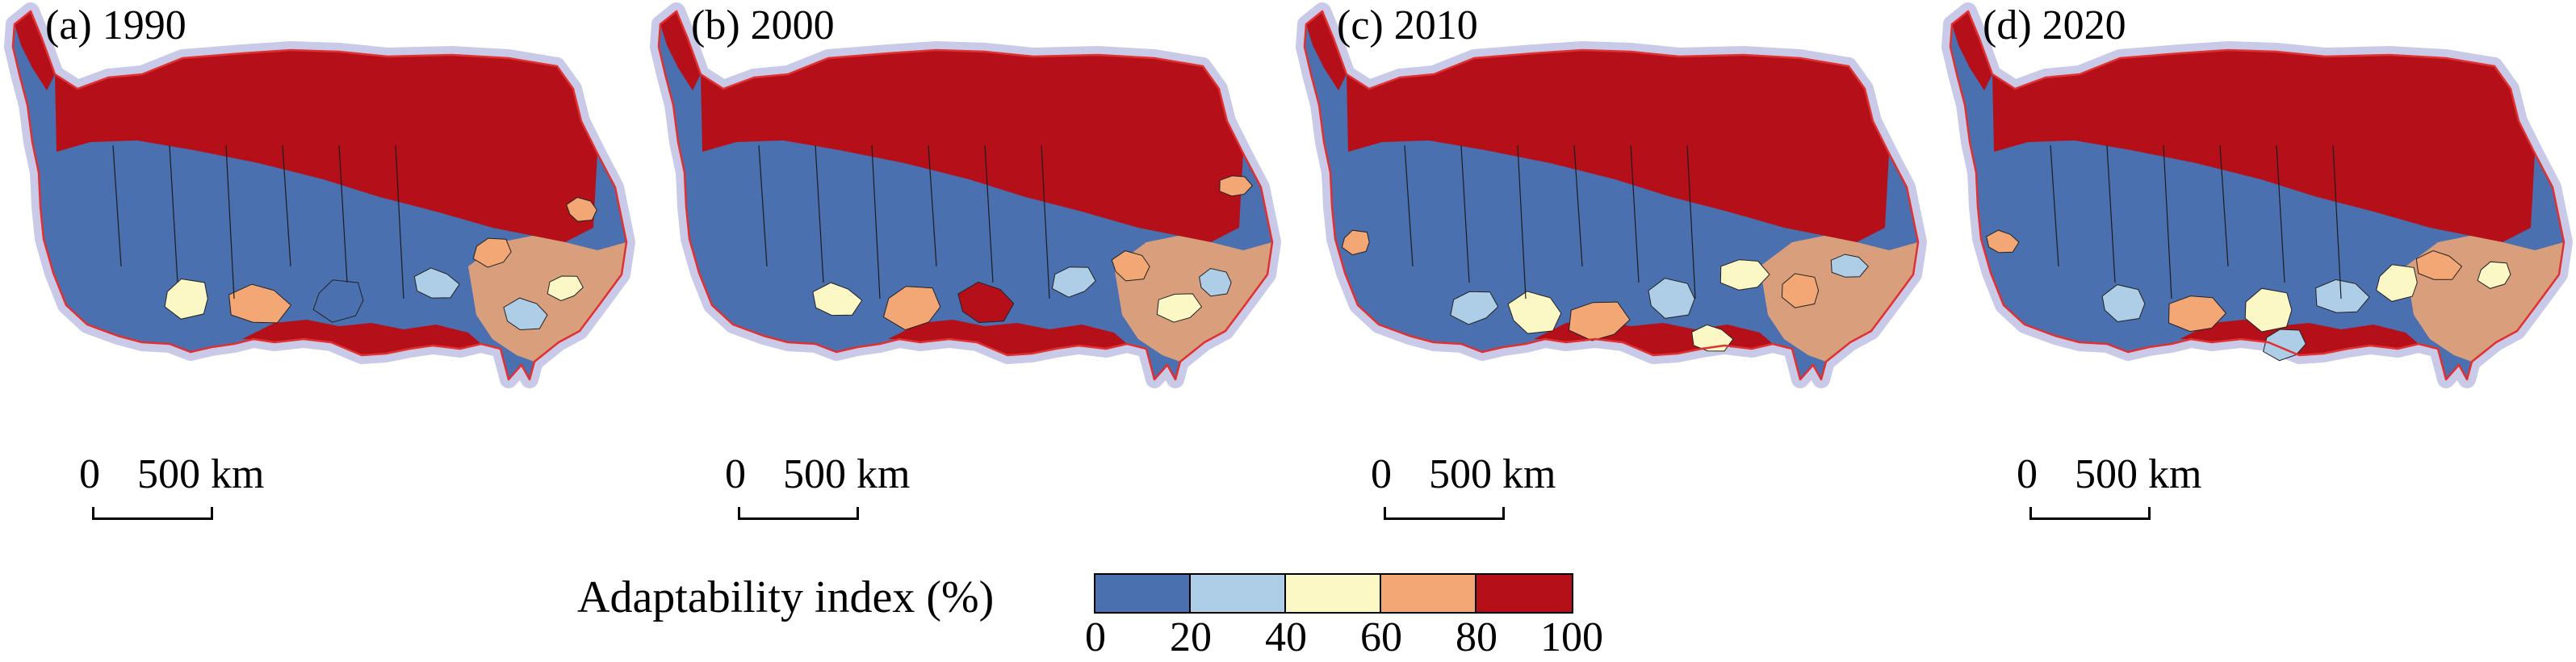 This screenshot has width=2576, height=662. Describe the element at coordinates (1407, 25) in the screenshot. I see `panel-title: (c) 2010` at that location.